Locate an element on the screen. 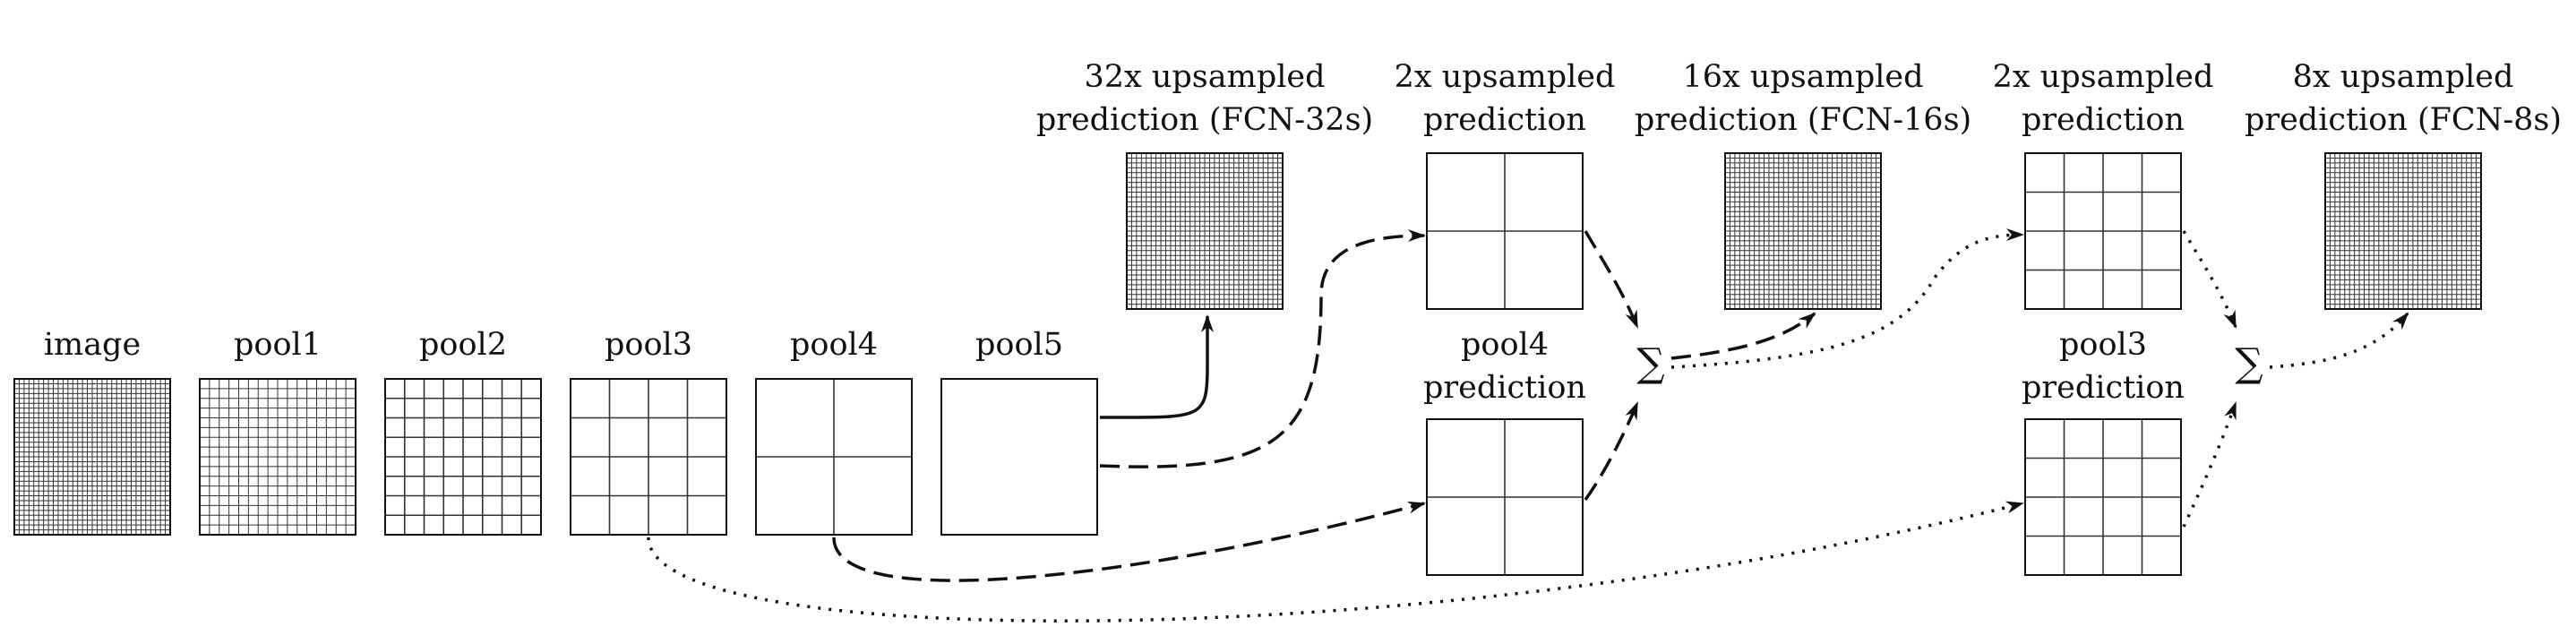 The width and height of the screenshot is (2576, 644). pool4-prediction: pool4 prediction is located at coordinates (1504, 451).